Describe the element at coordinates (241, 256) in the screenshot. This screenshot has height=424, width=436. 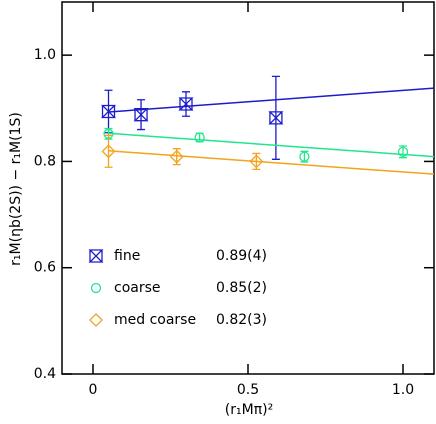
I see `legend-result: 0.89(4)` at that location.